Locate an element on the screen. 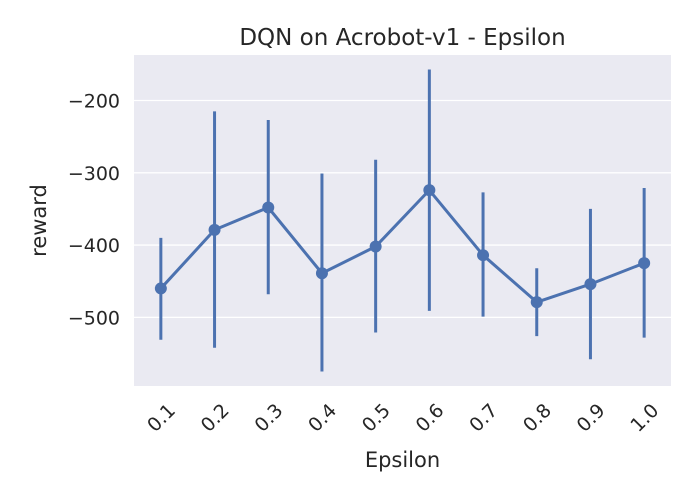  y-tick-label: −200 is located at coordinates (94, 102).